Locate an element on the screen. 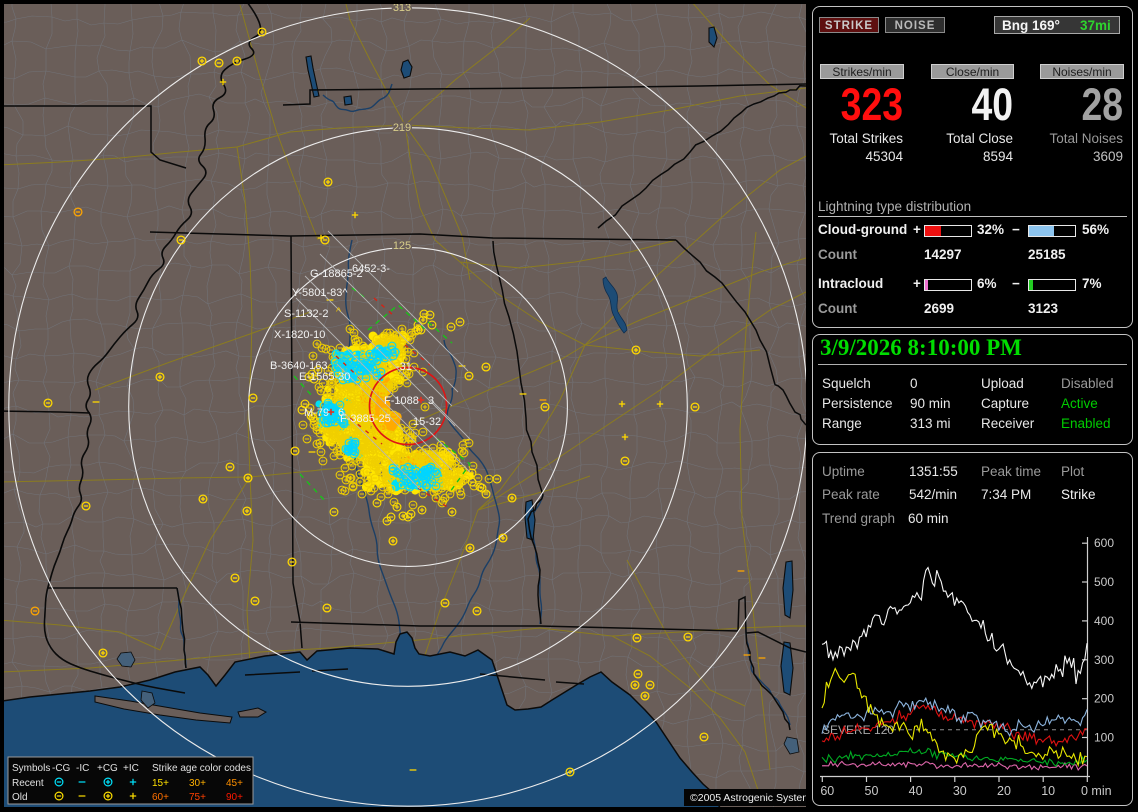  svg-text: 219 is located at coordinates (402, 128).